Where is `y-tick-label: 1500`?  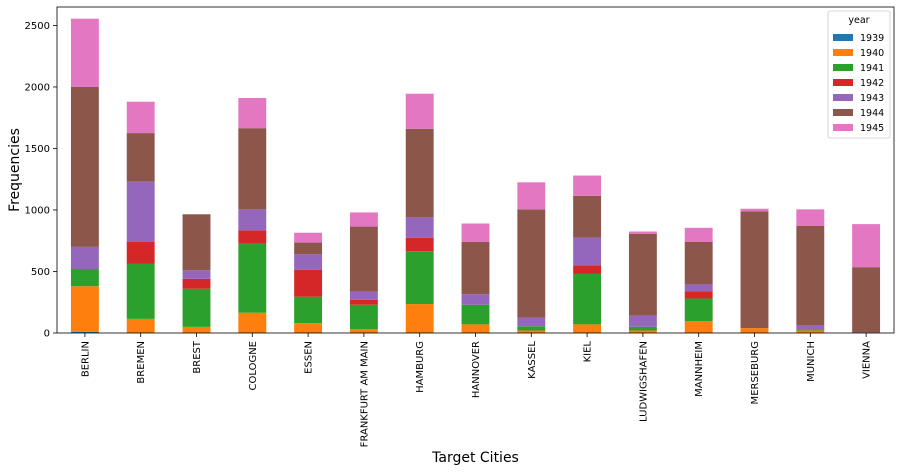
y-tick-label: 1500 is located at coordinates (37, 149).